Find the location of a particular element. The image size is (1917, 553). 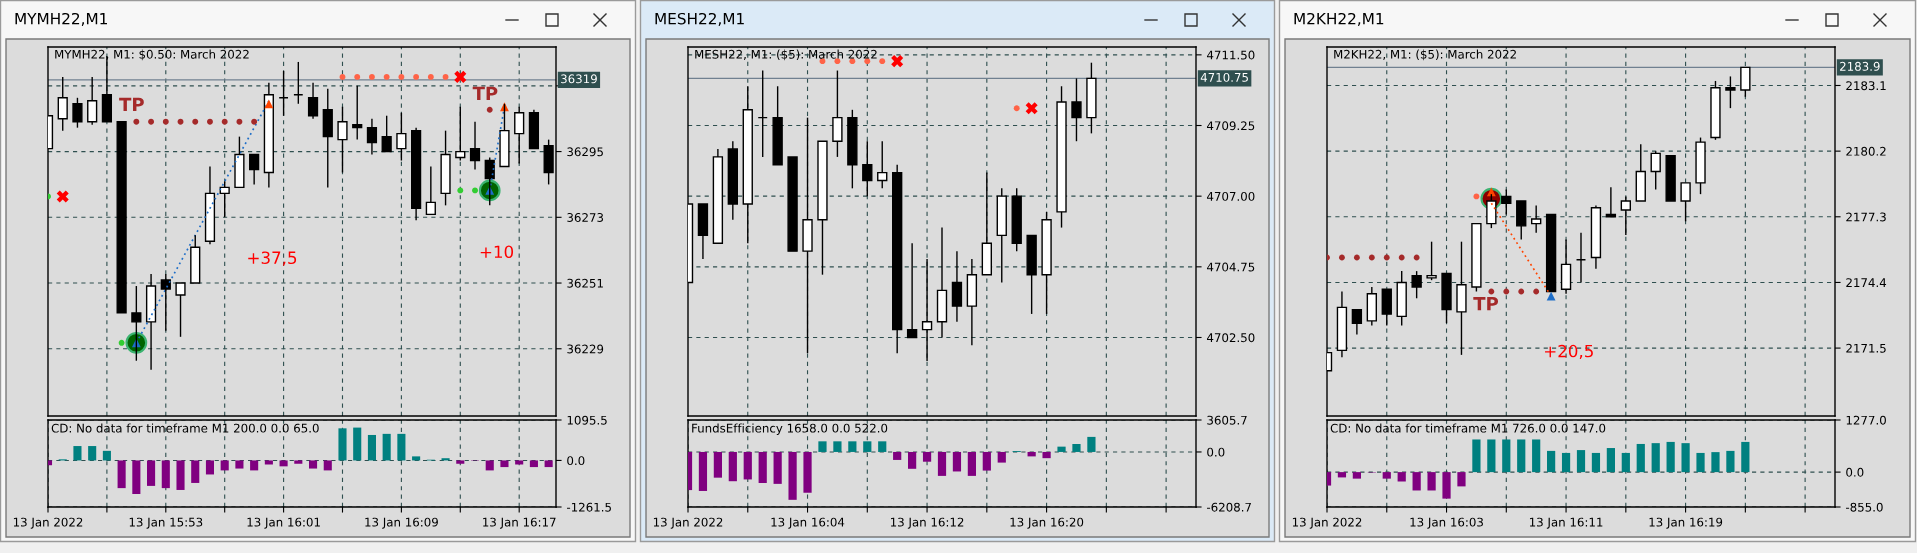

chart-title: CD: No data for timeframe M1 726.0 0.0 147.0 is located at coordinates (1468, 428).